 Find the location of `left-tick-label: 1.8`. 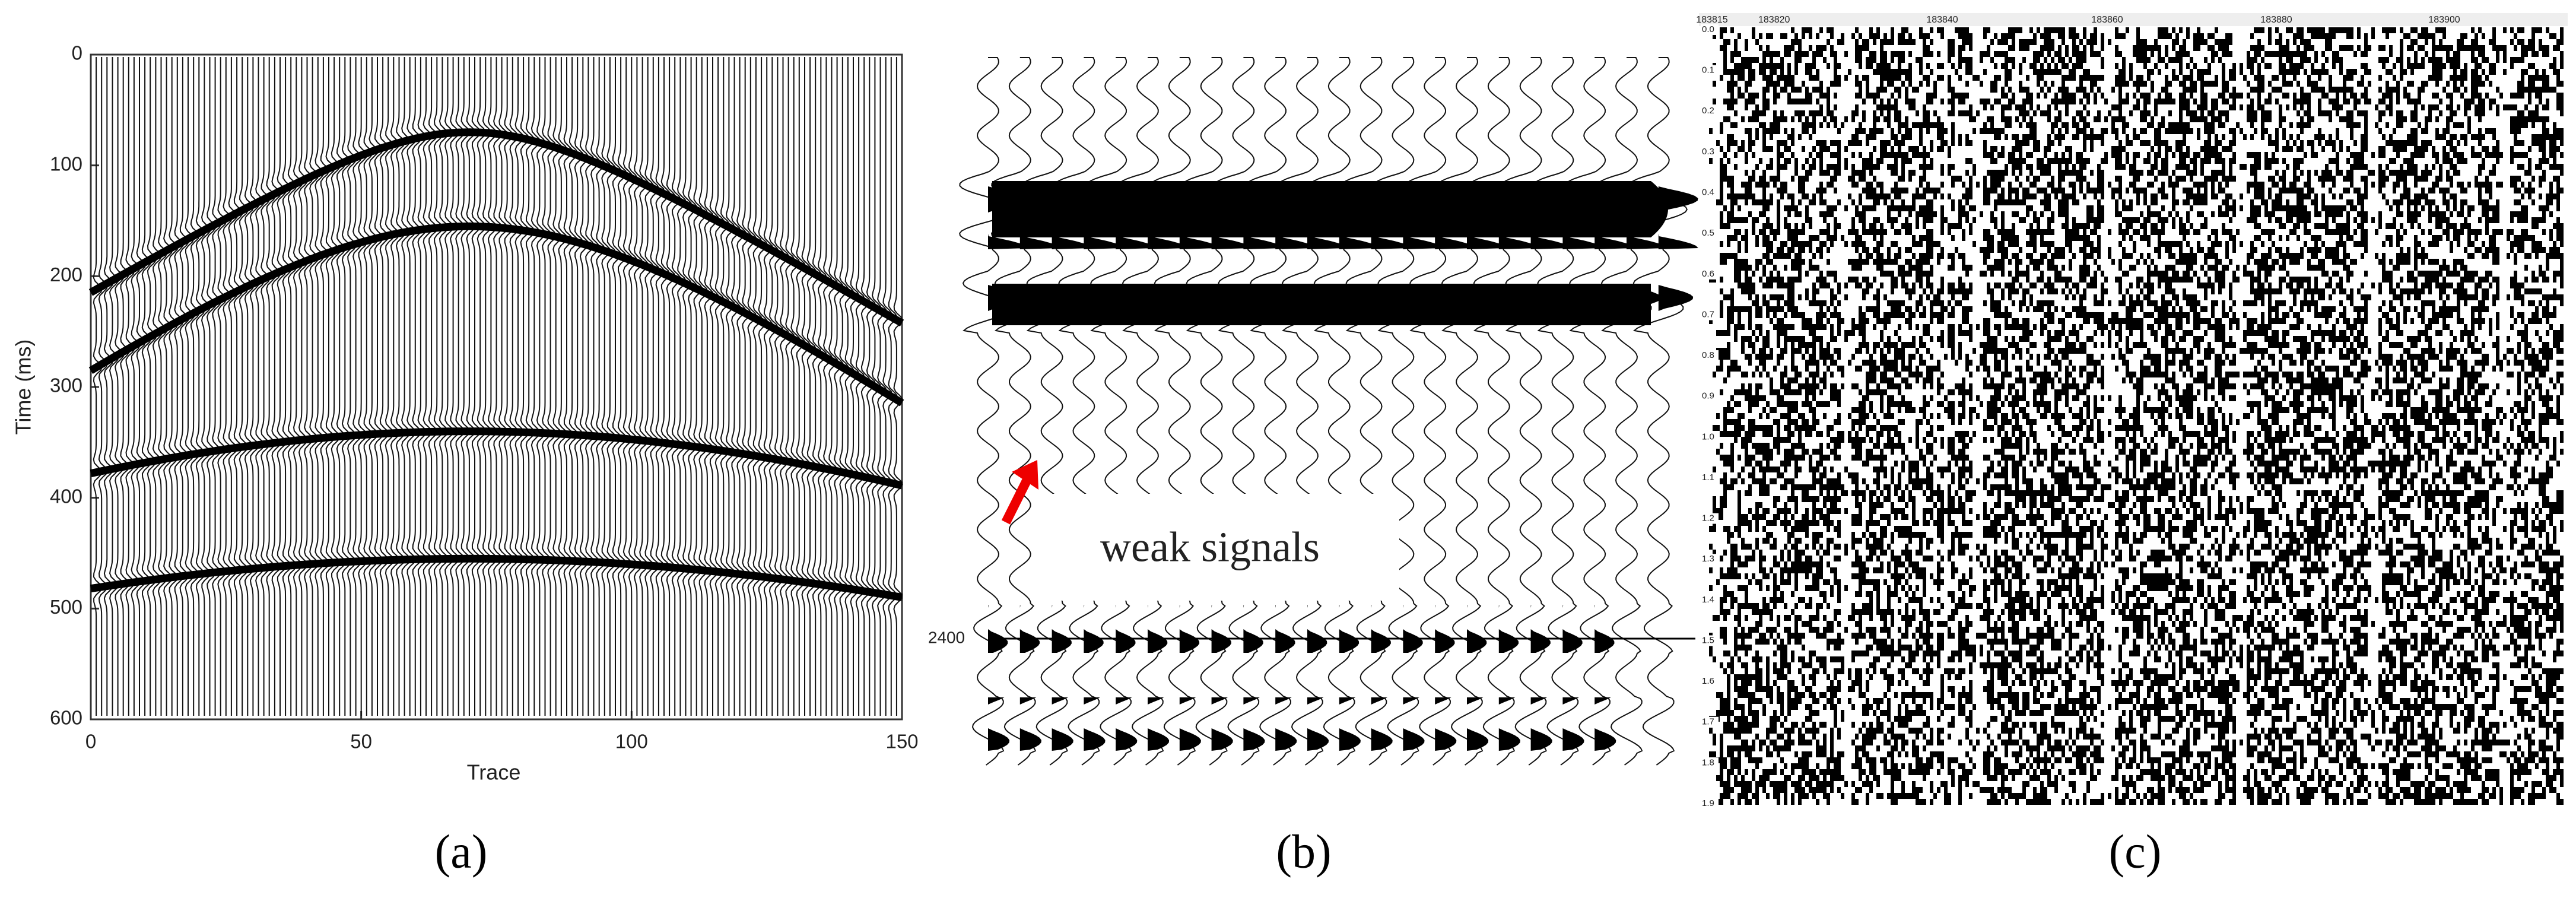

left-tick-label: 1.8 is located at coordinates (1708, 762).